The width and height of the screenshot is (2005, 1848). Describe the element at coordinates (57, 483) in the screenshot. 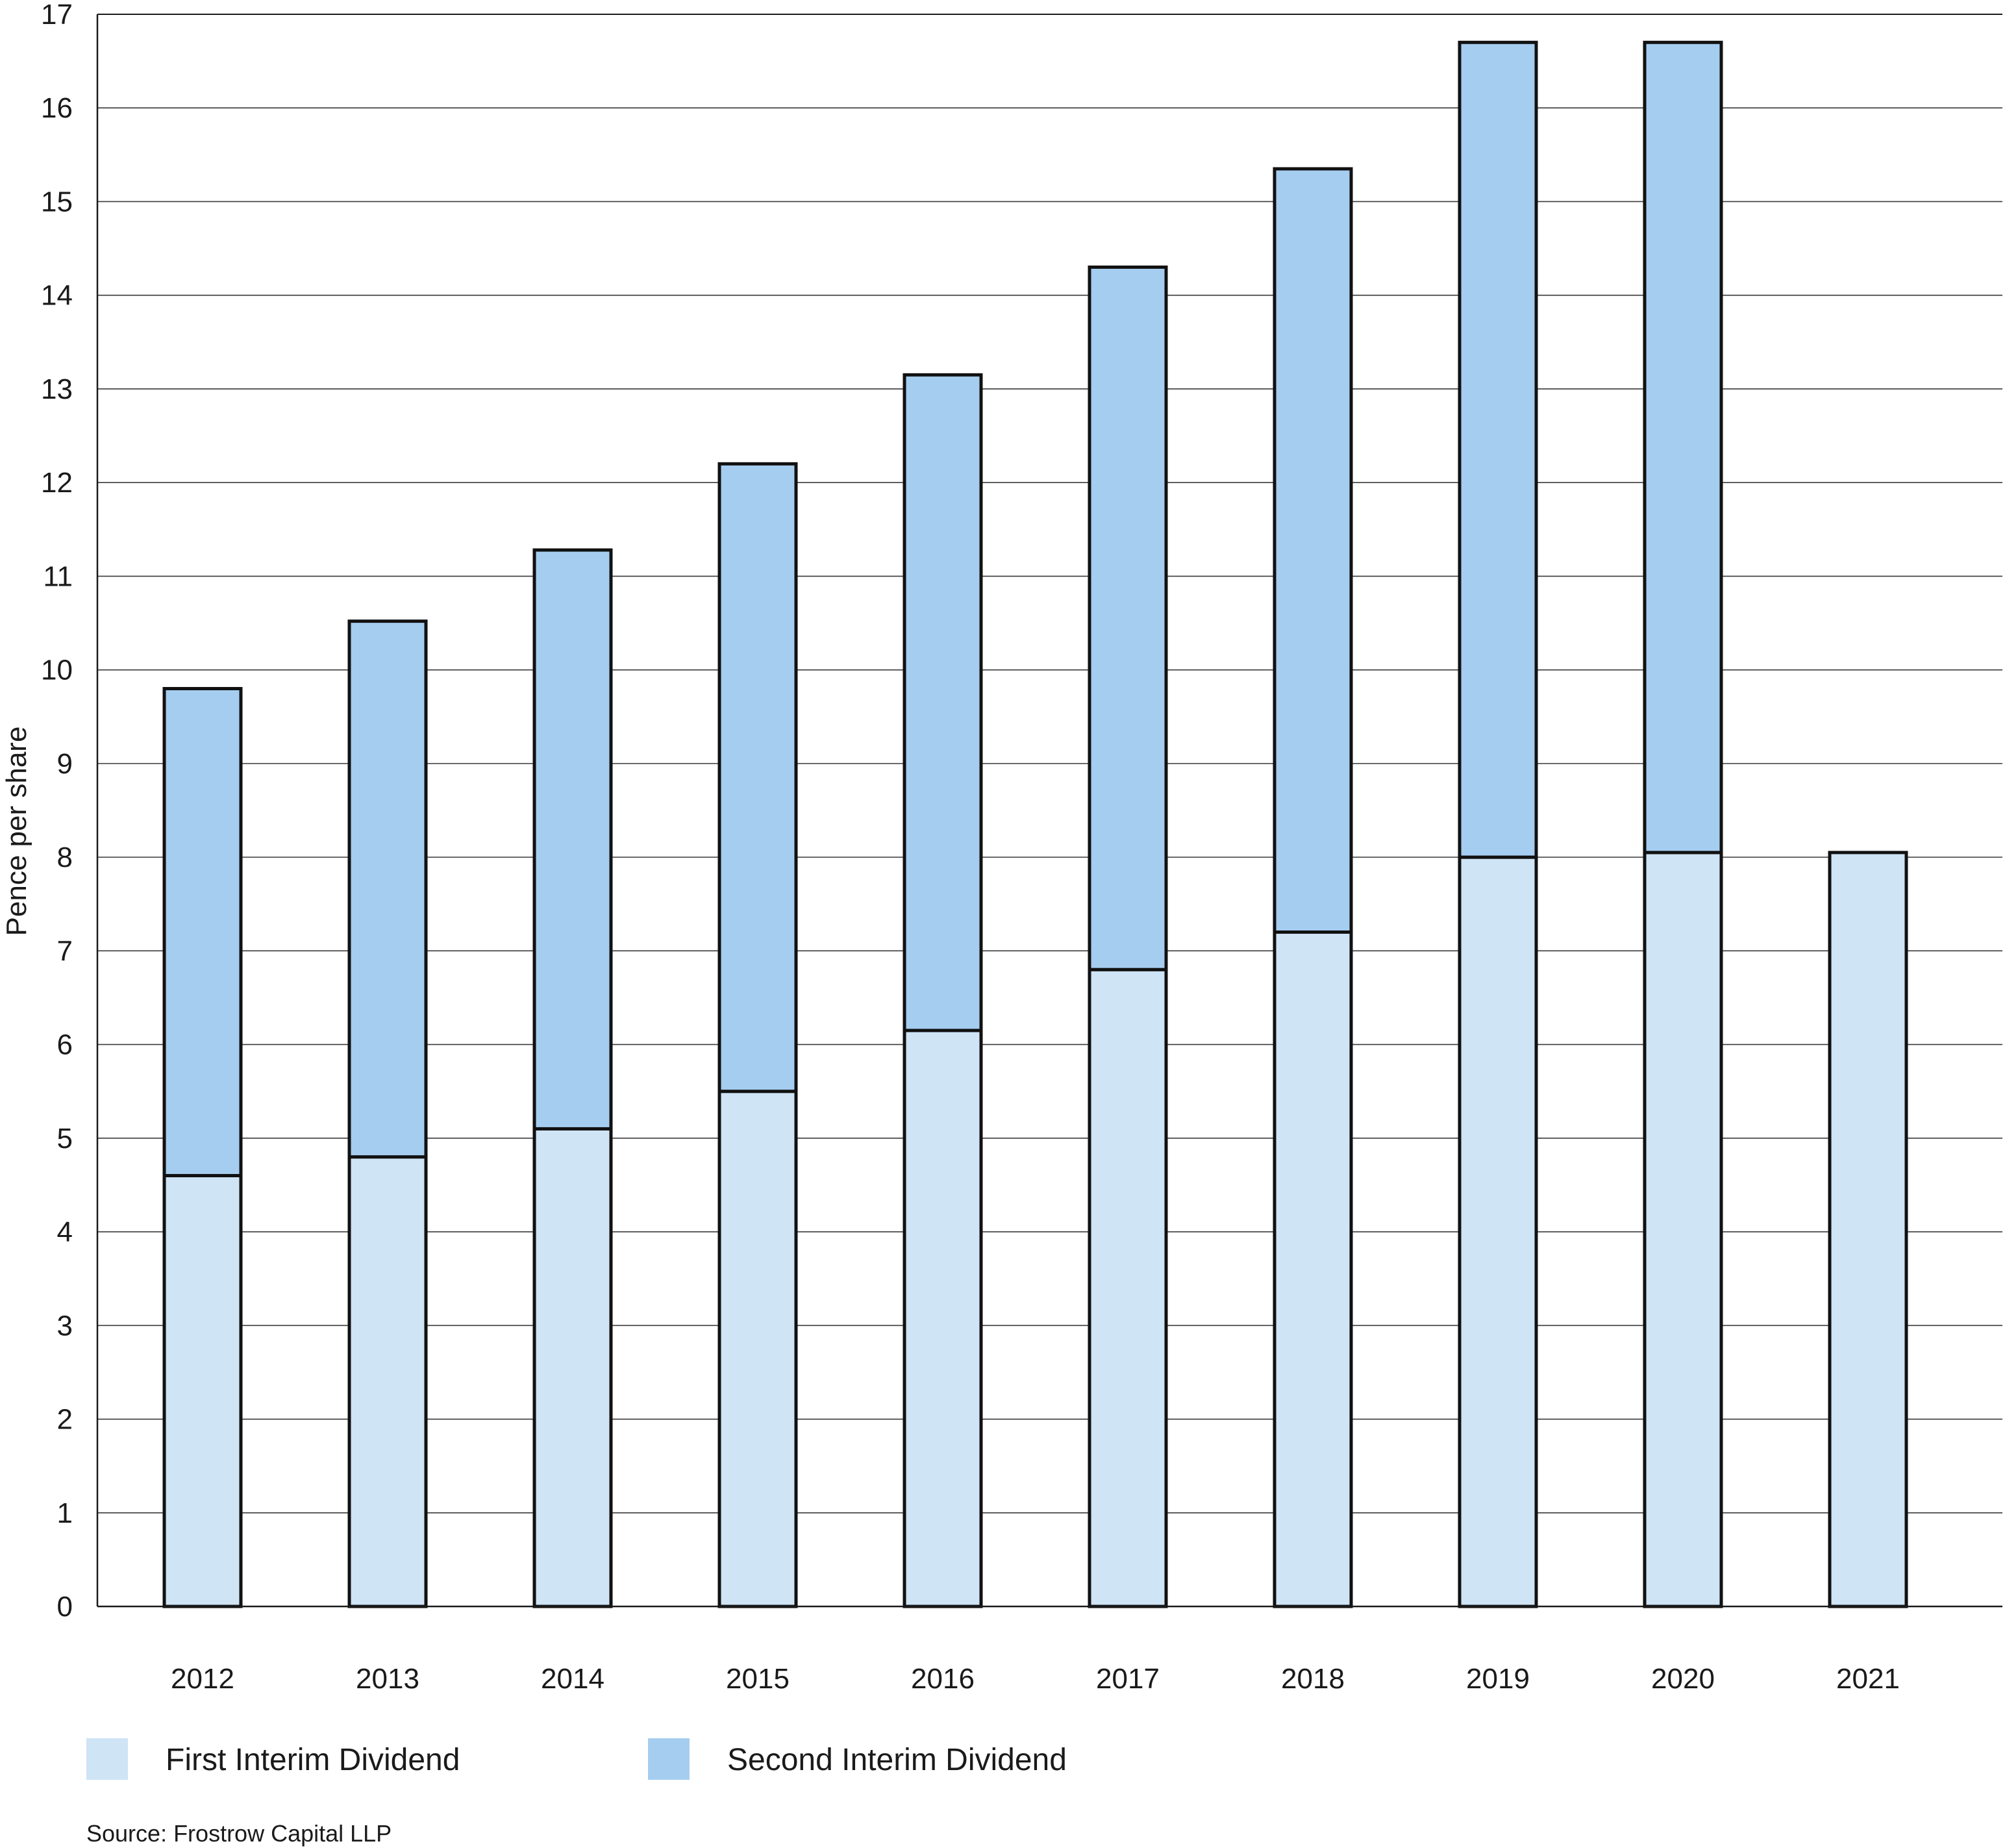

I see `y-tick-label: 12` at that location.